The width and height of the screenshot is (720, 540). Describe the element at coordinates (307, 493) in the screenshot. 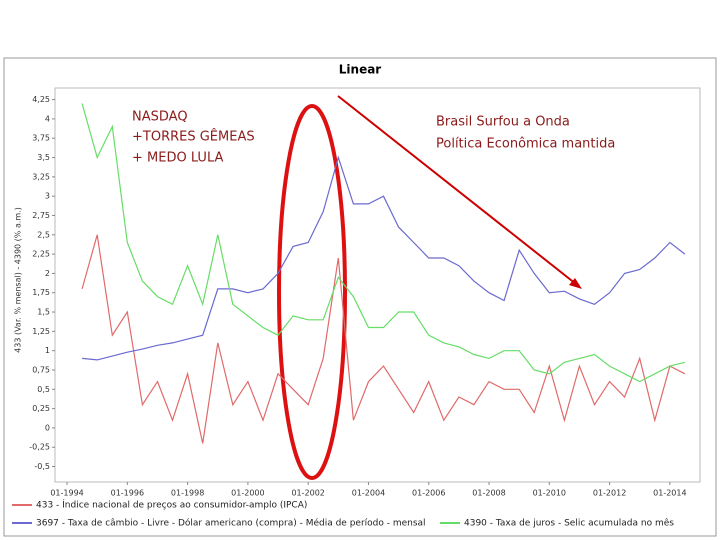

I see `x-tick-label: 01-2002` at that location.